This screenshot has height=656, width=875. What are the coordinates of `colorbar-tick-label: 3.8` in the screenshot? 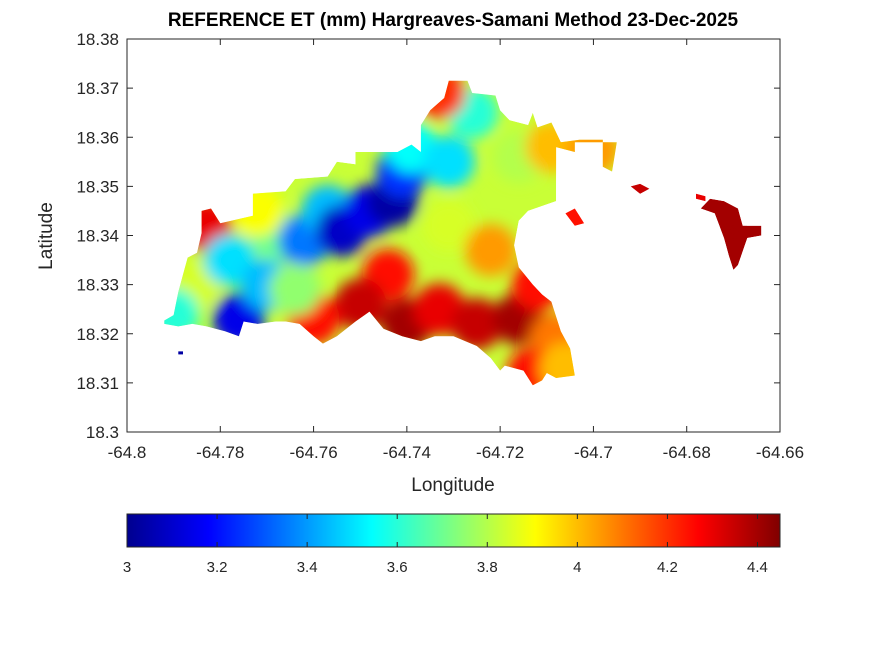 It's located at (487, 567).